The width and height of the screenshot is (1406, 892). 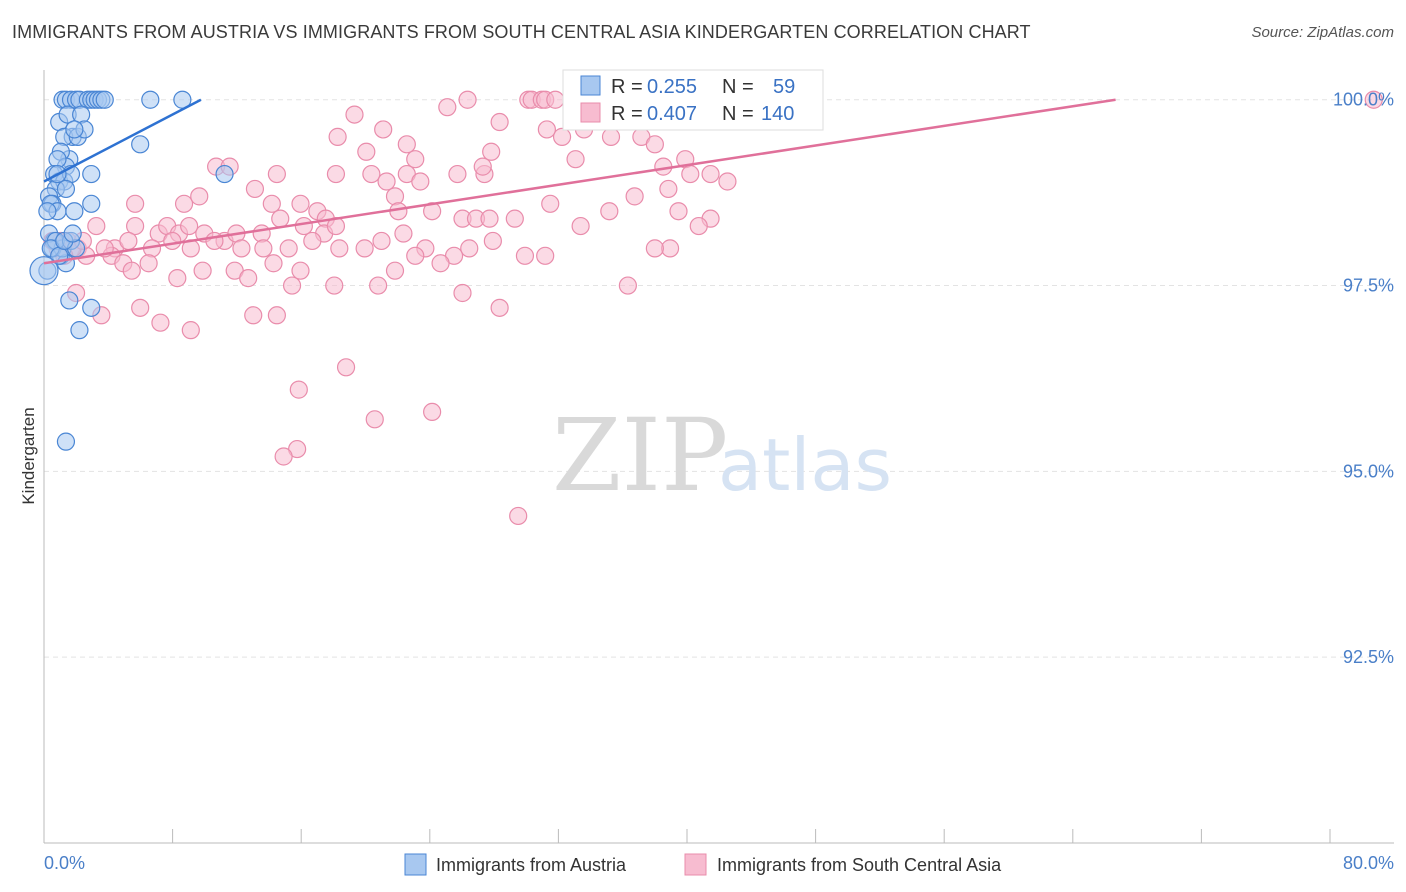 What do you see at coordinates (640, 455) in the screenshot?
I see `watermark-zip: ZIP` at bounding box center [640, 455].